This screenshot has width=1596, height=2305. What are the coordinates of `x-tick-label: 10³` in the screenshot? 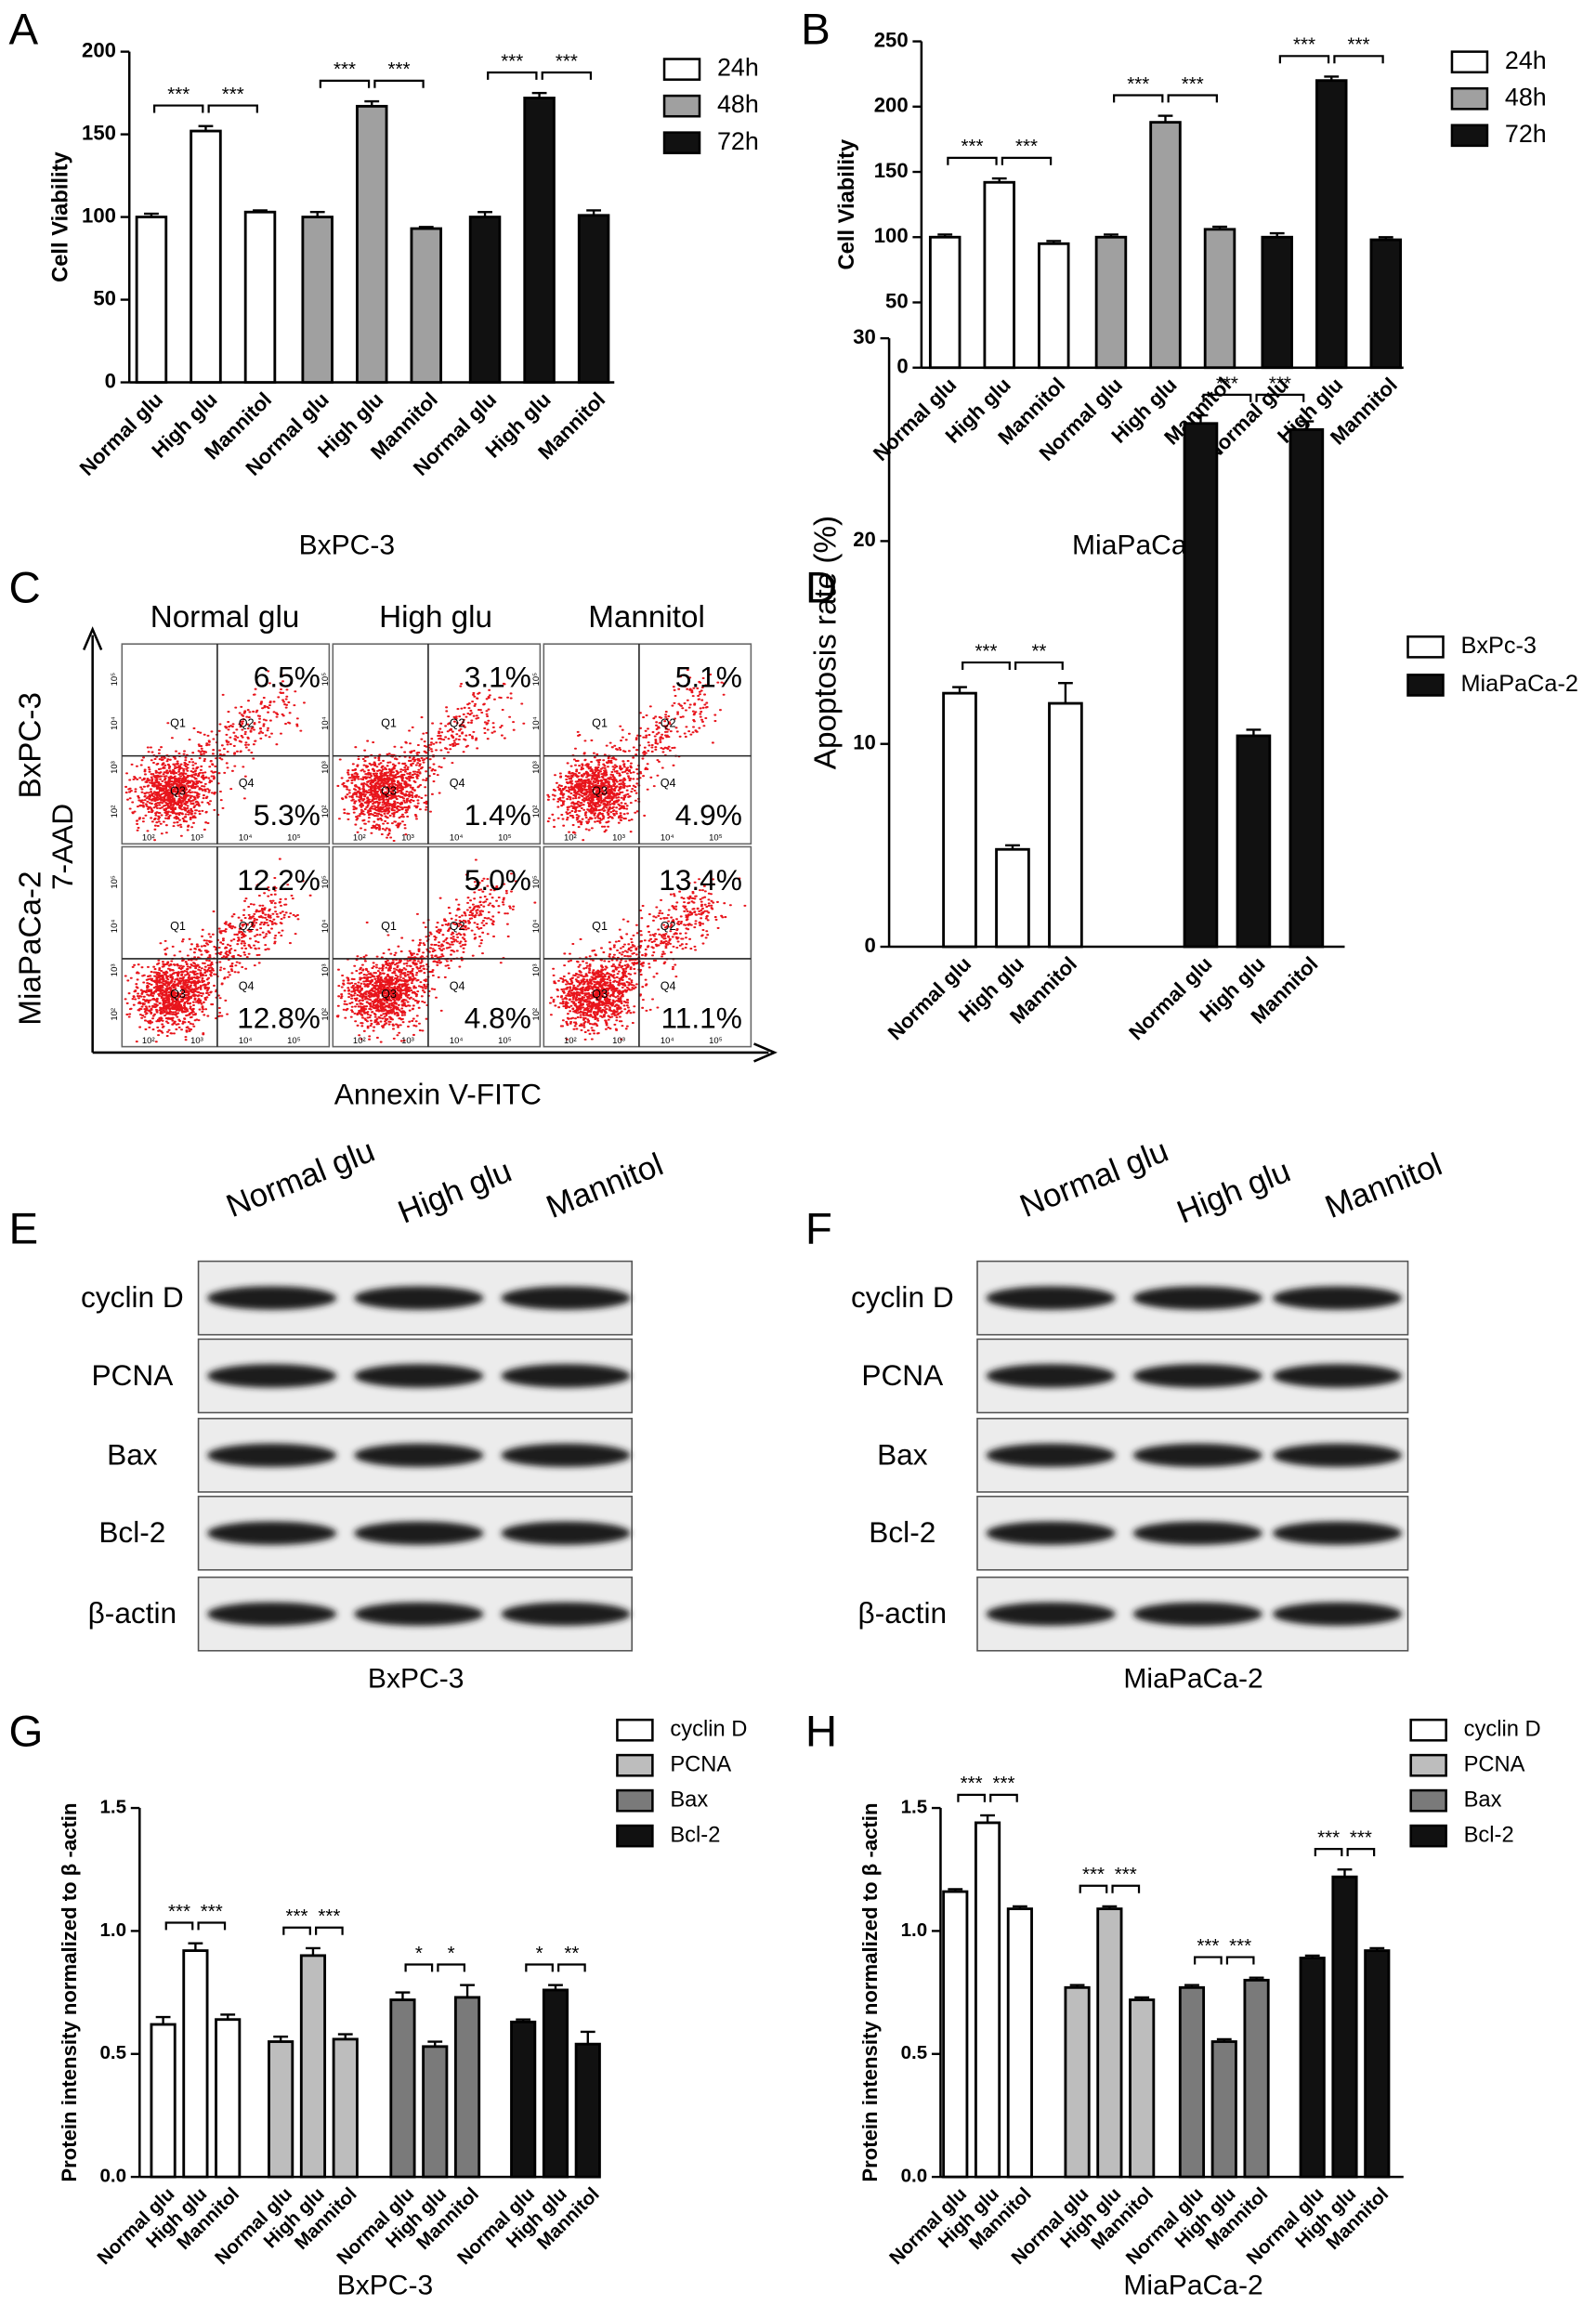 It's located at (196, 1041).